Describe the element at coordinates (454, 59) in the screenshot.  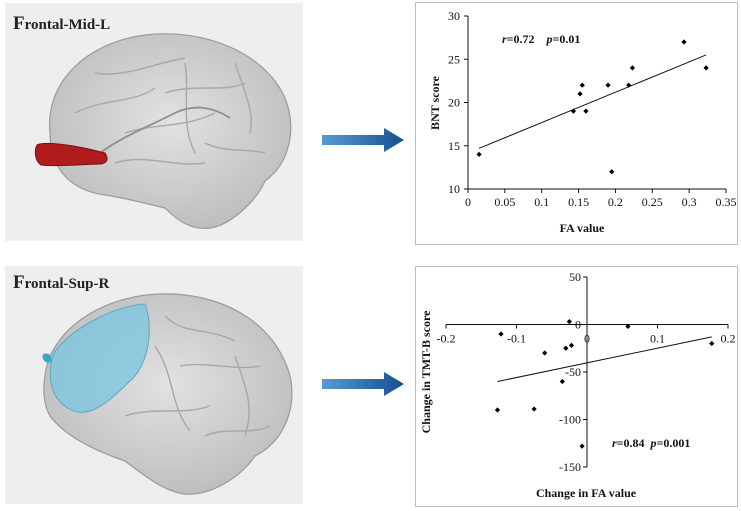
I see `y-tick-label: 25` at that location.